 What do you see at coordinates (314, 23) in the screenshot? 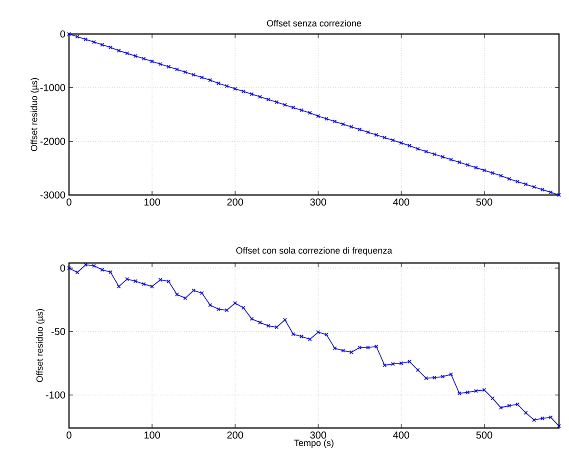
I see `chart-title: Offset senza correzione` at bounding box center [314, 23].